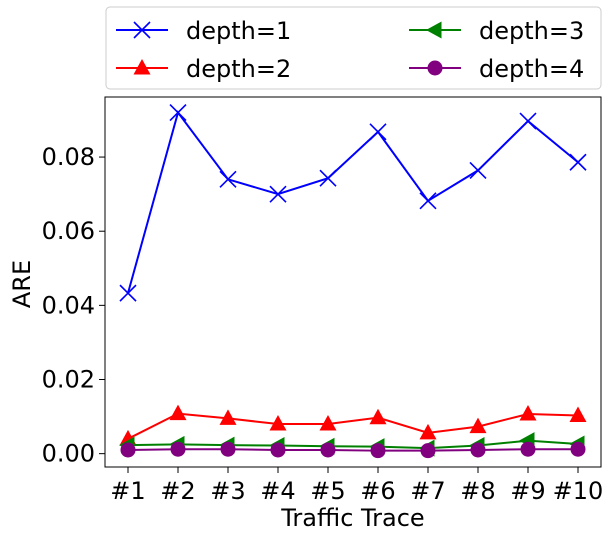  Describe the element at coordinates (352, 518) in the screenshot. I see `x-axis-label: Traffic Trace` at that location.